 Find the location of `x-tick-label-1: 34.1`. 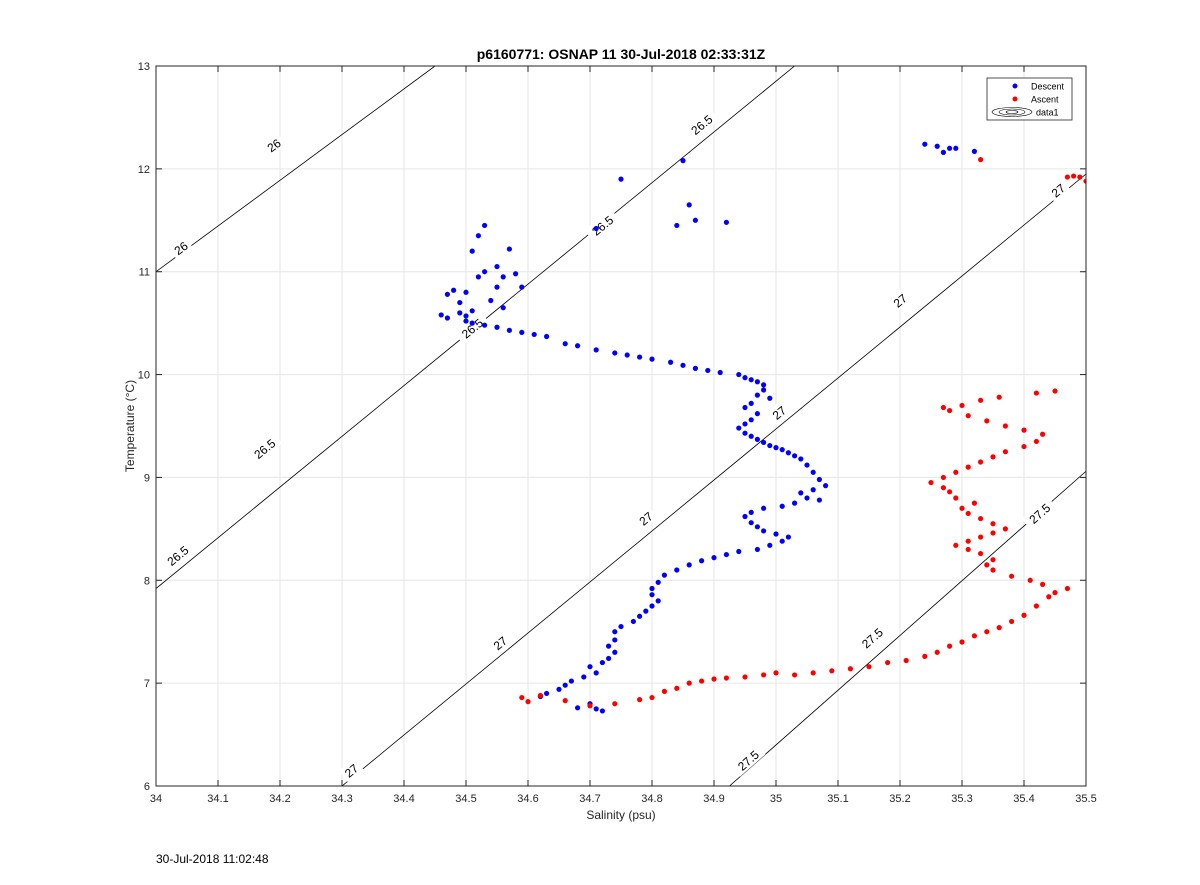

x-tick-label-1: 34.1 is located at coordinates (217, 799).